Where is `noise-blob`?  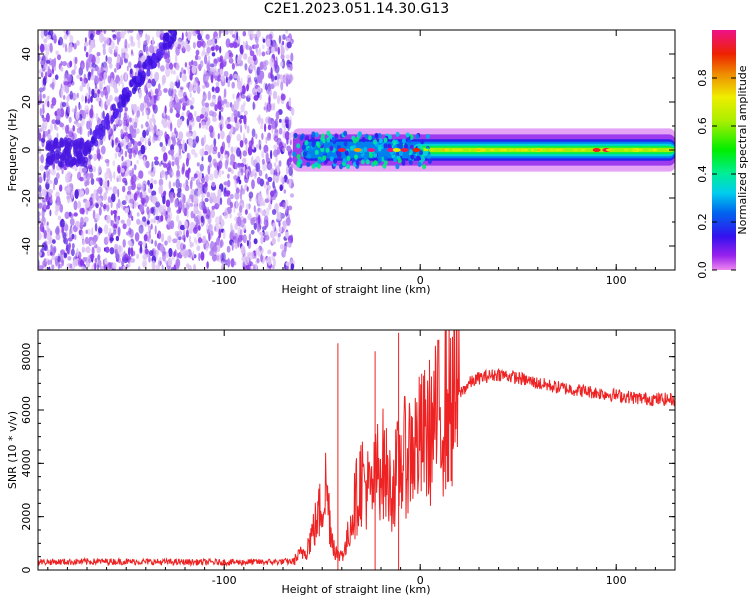
noise-blob is located at coordinates (50, 159).